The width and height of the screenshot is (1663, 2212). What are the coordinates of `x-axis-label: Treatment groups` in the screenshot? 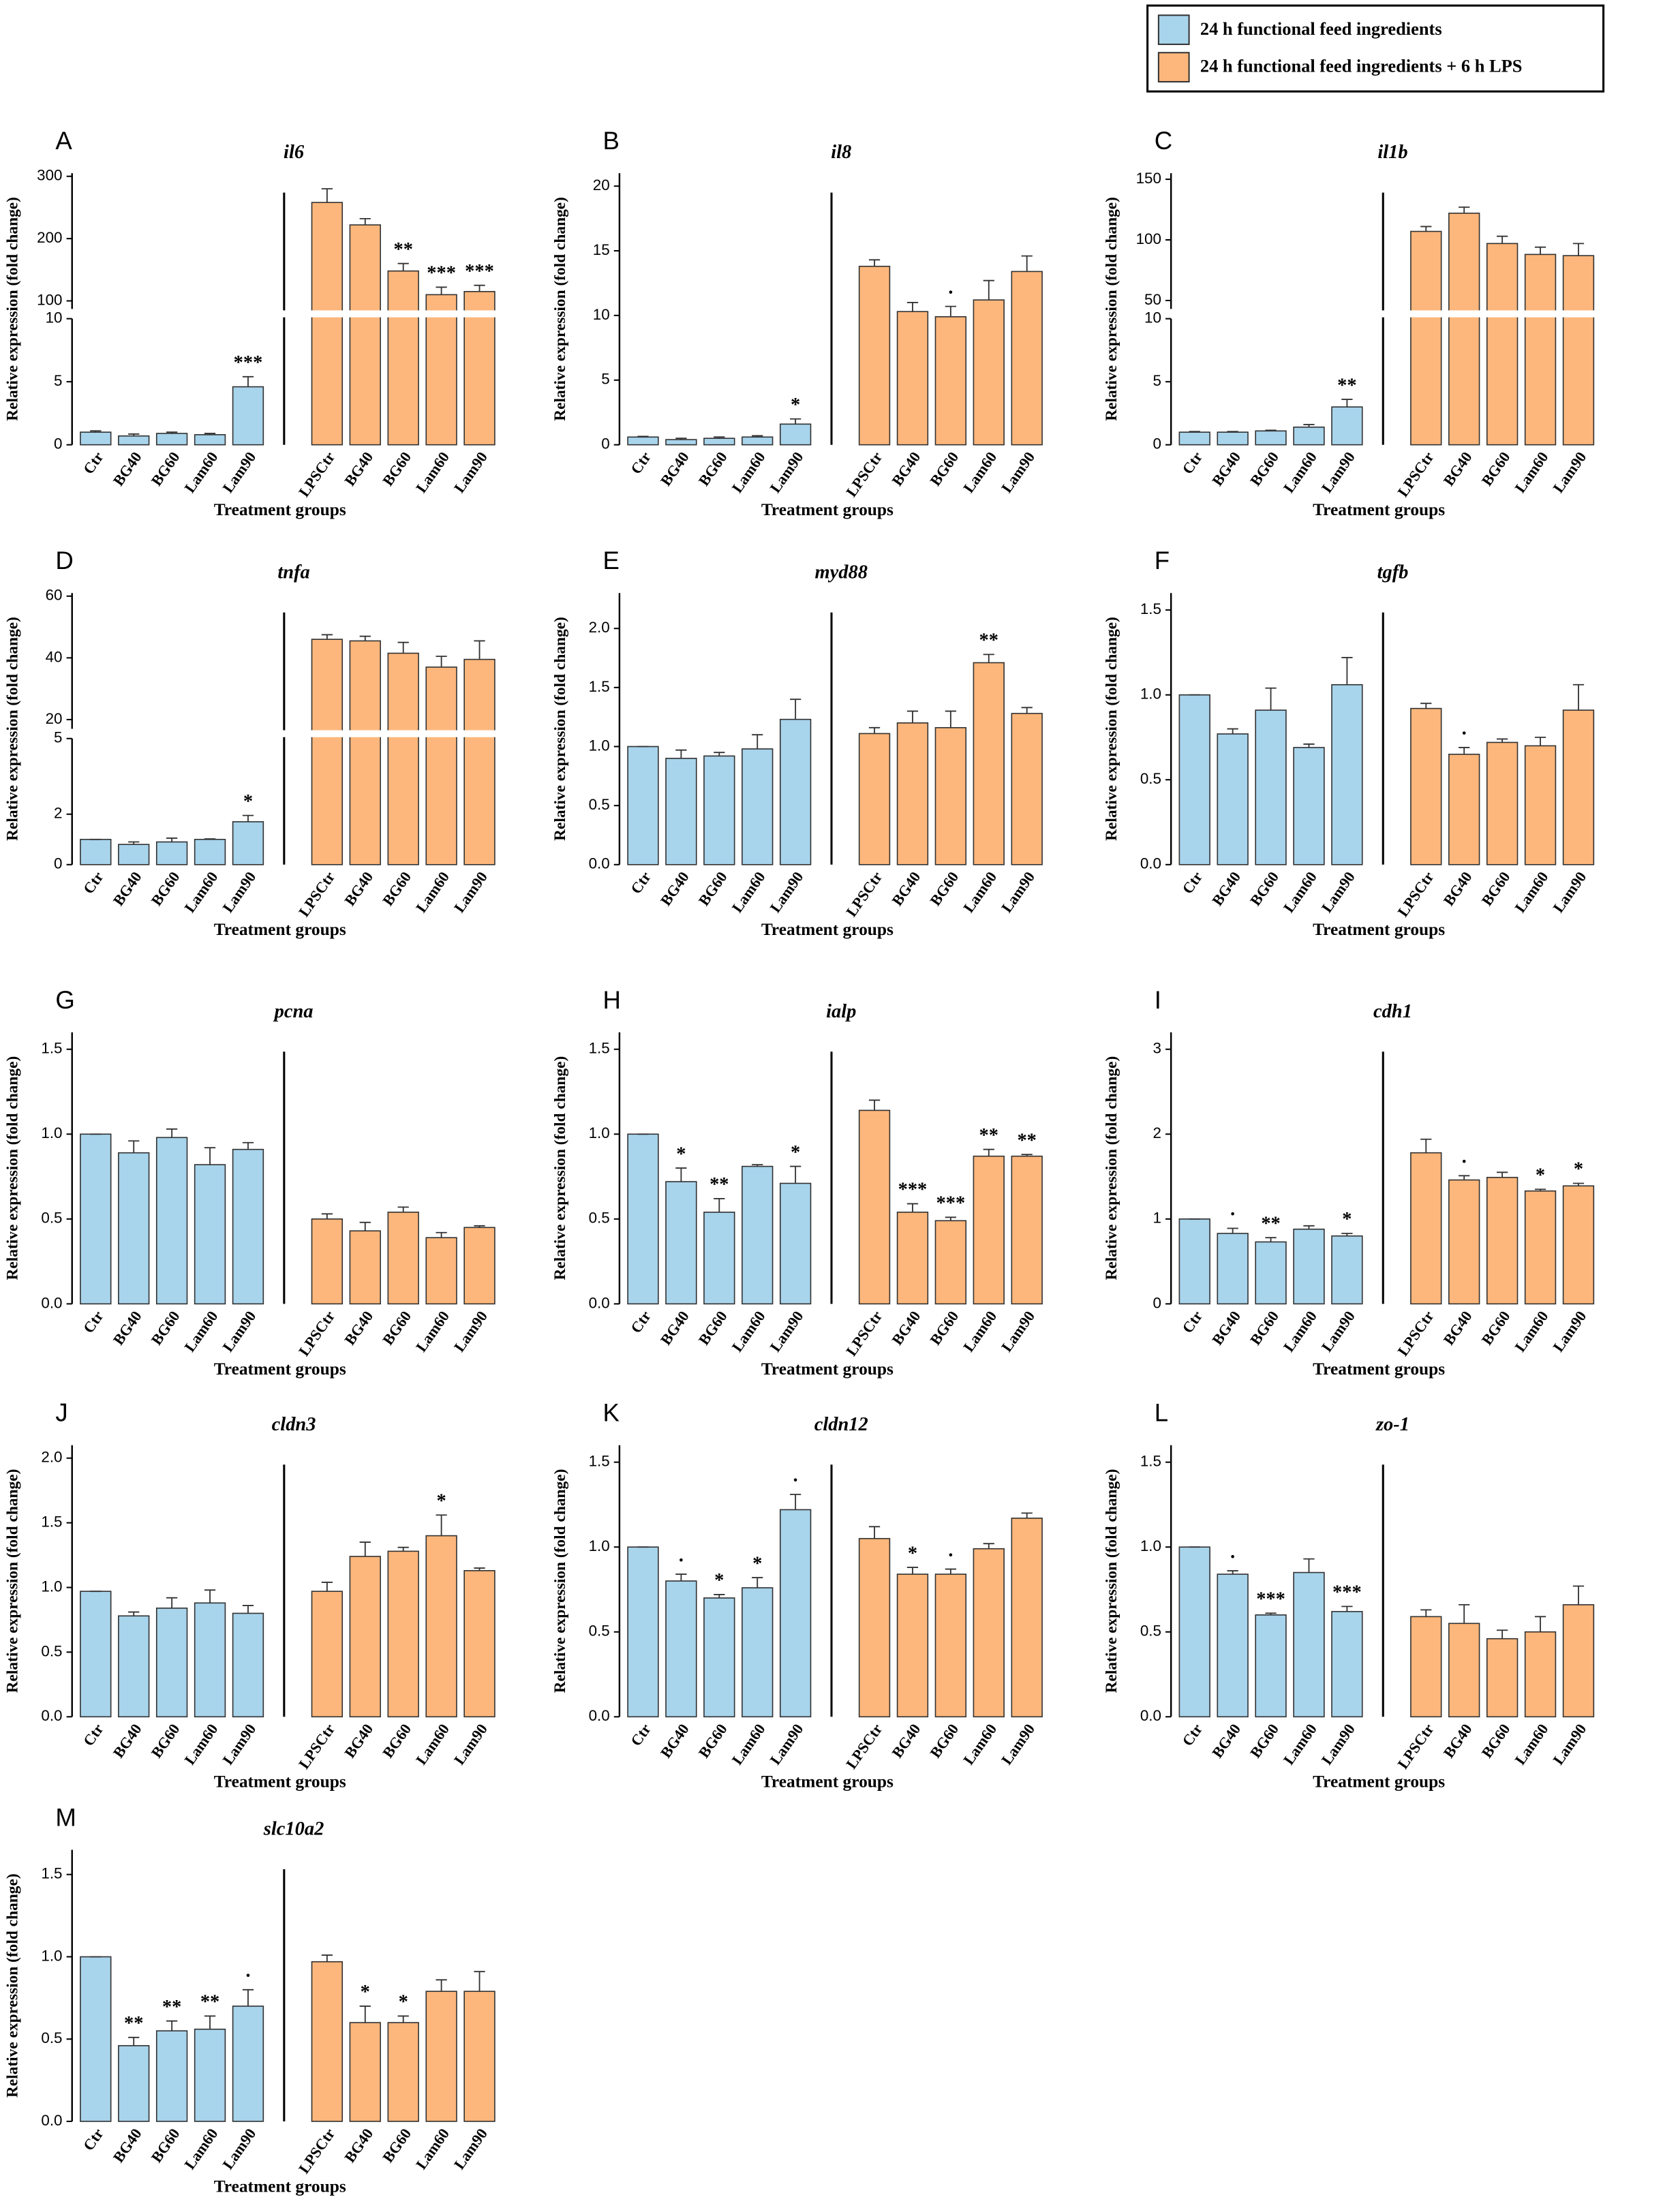 It's located at (827, 1369).